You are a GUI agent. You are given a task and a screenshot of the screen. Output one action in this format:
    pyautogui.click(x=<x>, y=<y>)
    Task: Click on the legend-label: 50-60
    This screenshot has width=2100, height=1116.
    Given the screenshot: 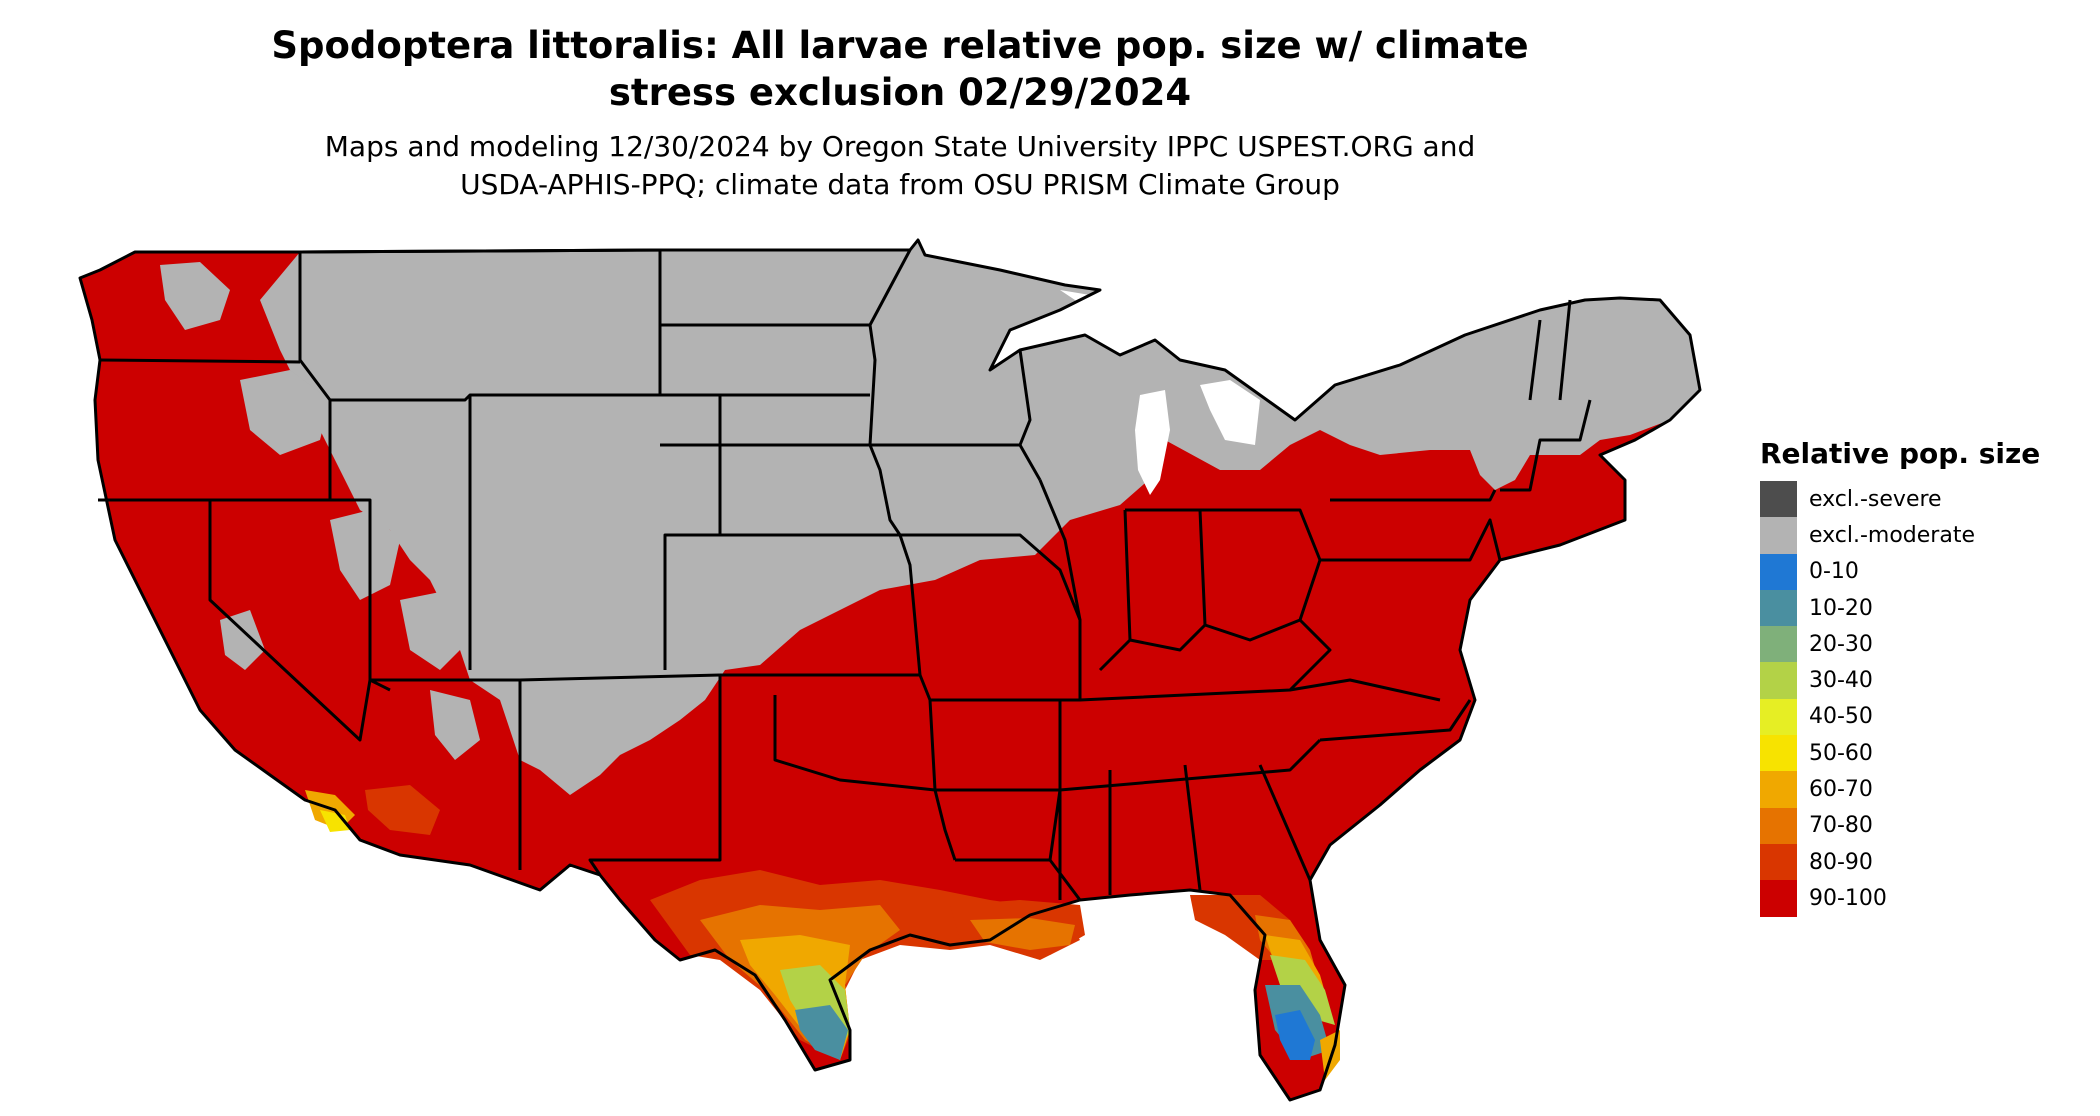 What is the action you would take?
    pyautogui.click(x=1841, y=753)
    